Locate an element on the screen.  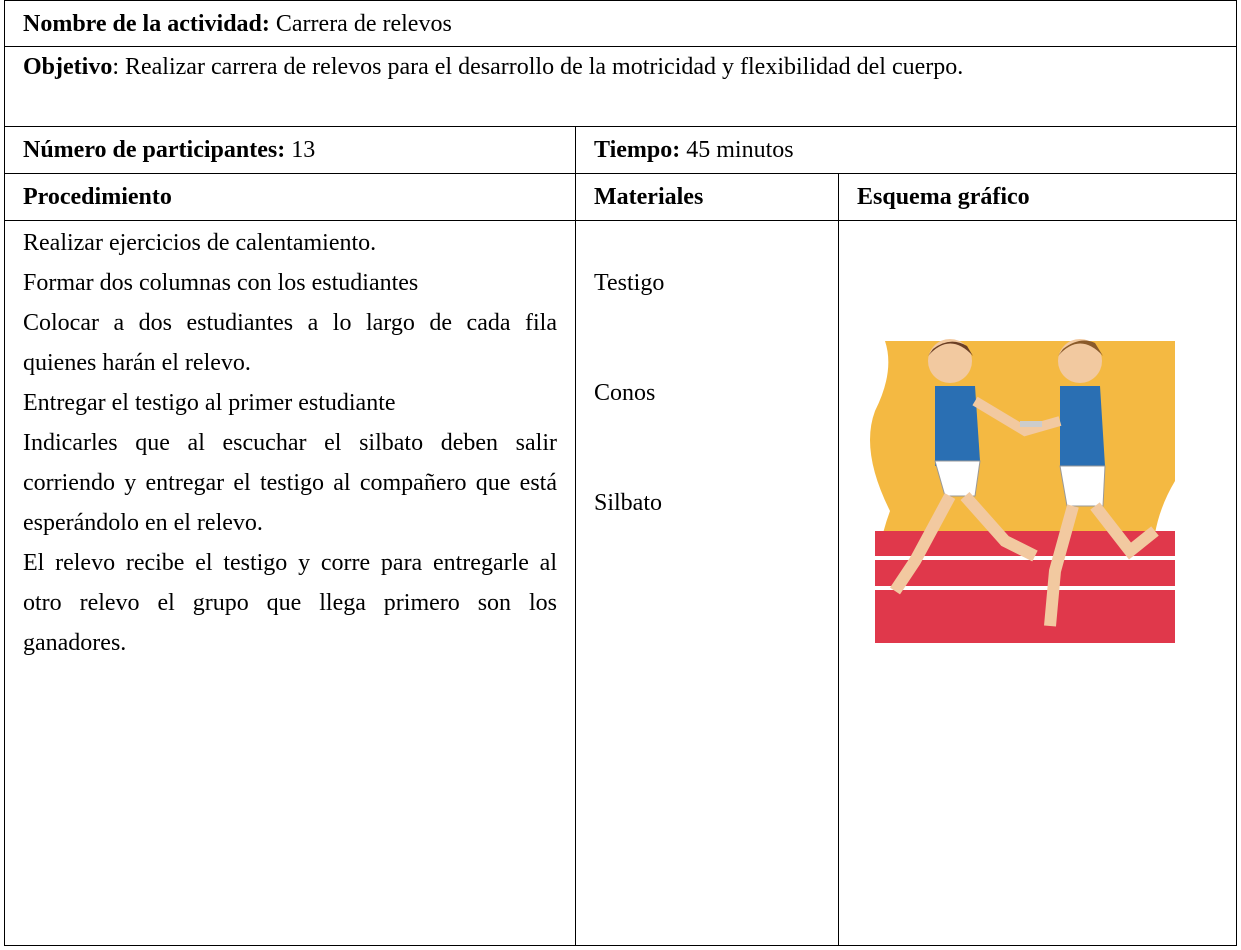
value: Carrera de relevos is located at coordinates (363, 24).